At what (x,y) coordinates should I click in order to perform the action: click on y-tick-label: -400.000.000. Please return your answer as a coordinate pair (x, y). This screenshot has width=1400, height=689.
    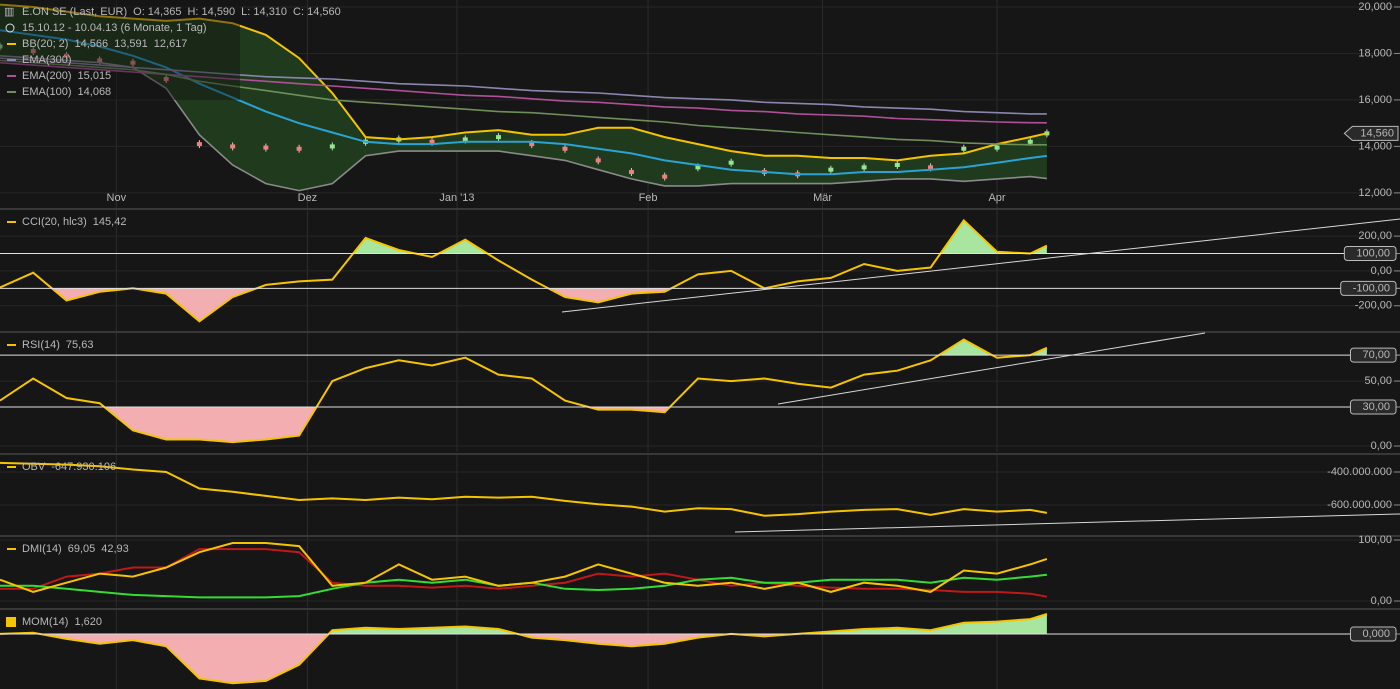
    Looking at the image, I should click on (1359, 472).